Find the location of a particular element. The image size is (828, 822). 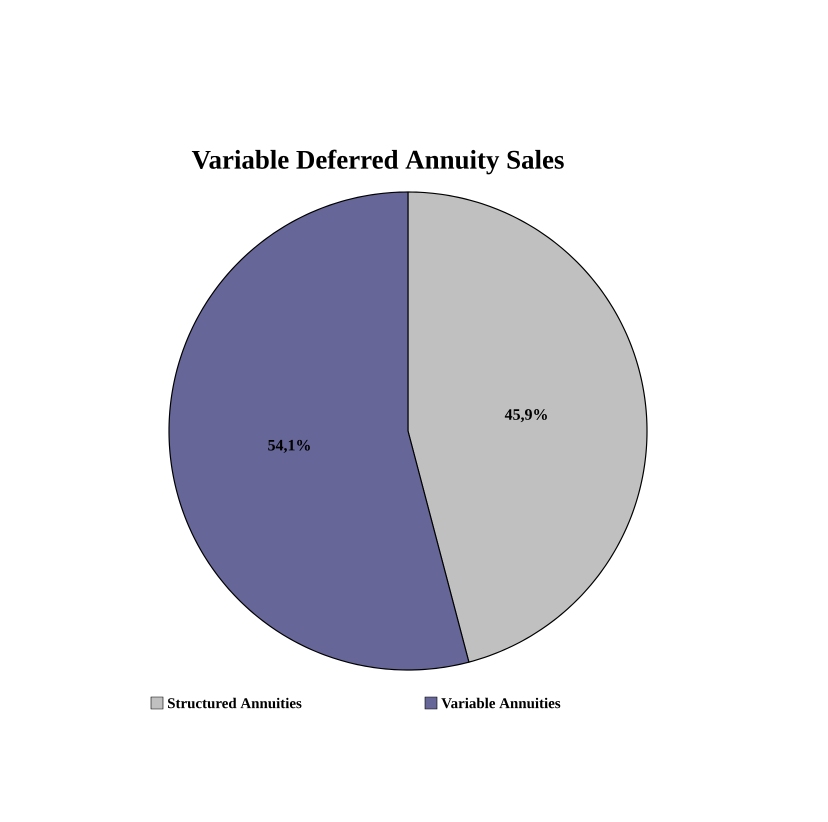

data-label: 54,1% is located at coordinates (289, 446).